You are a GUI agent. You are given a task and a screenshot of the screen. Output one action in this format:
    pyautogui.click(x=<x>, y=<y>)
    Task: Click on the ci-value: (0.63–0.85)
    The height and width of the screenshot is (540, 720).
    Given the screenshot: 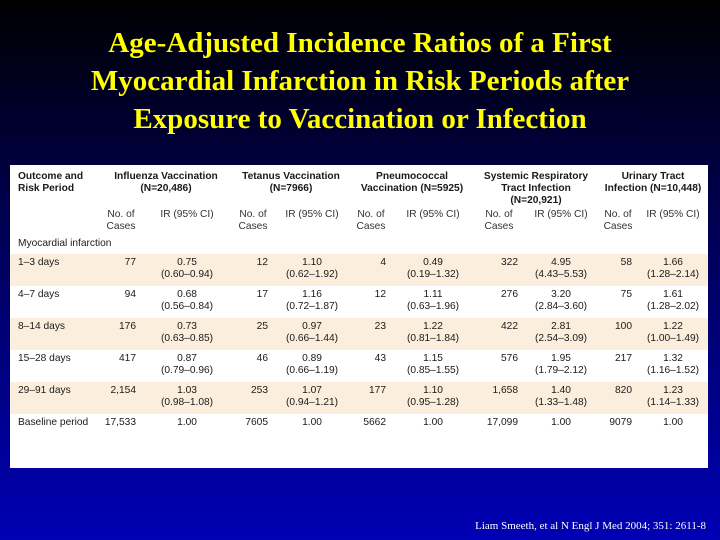 What is the action you would take?
    pyautogui.click(x=187, y=338)
    